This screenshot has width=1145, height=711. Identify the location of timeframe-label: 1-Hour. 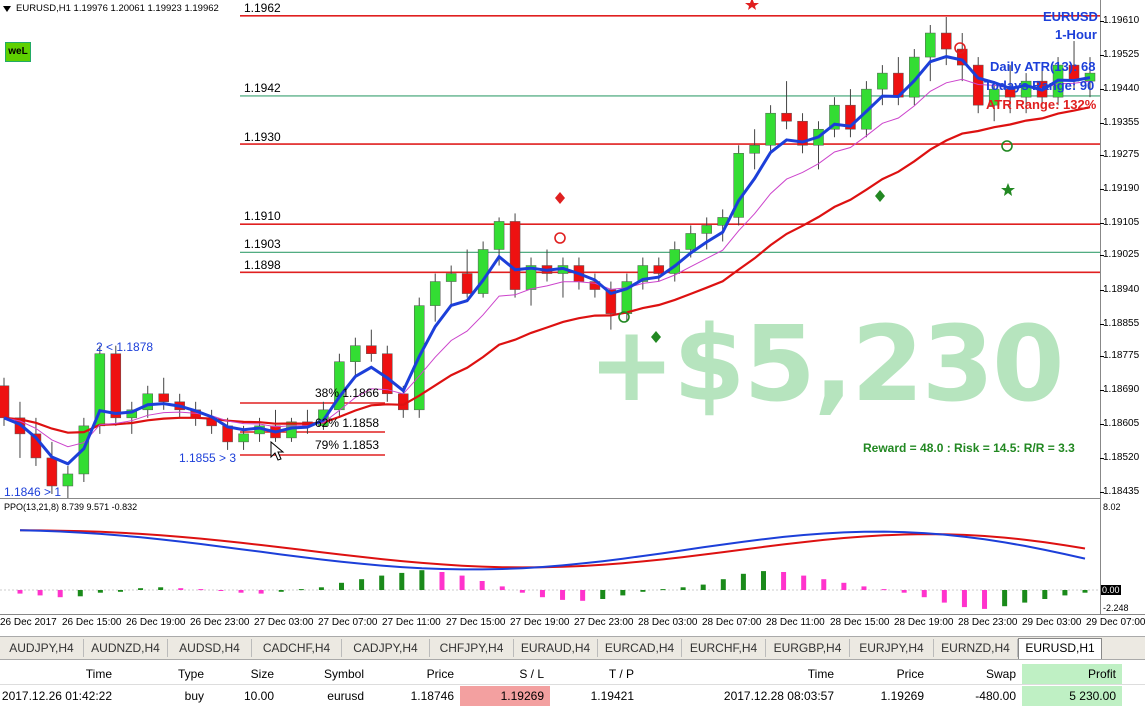
(1076, 34).